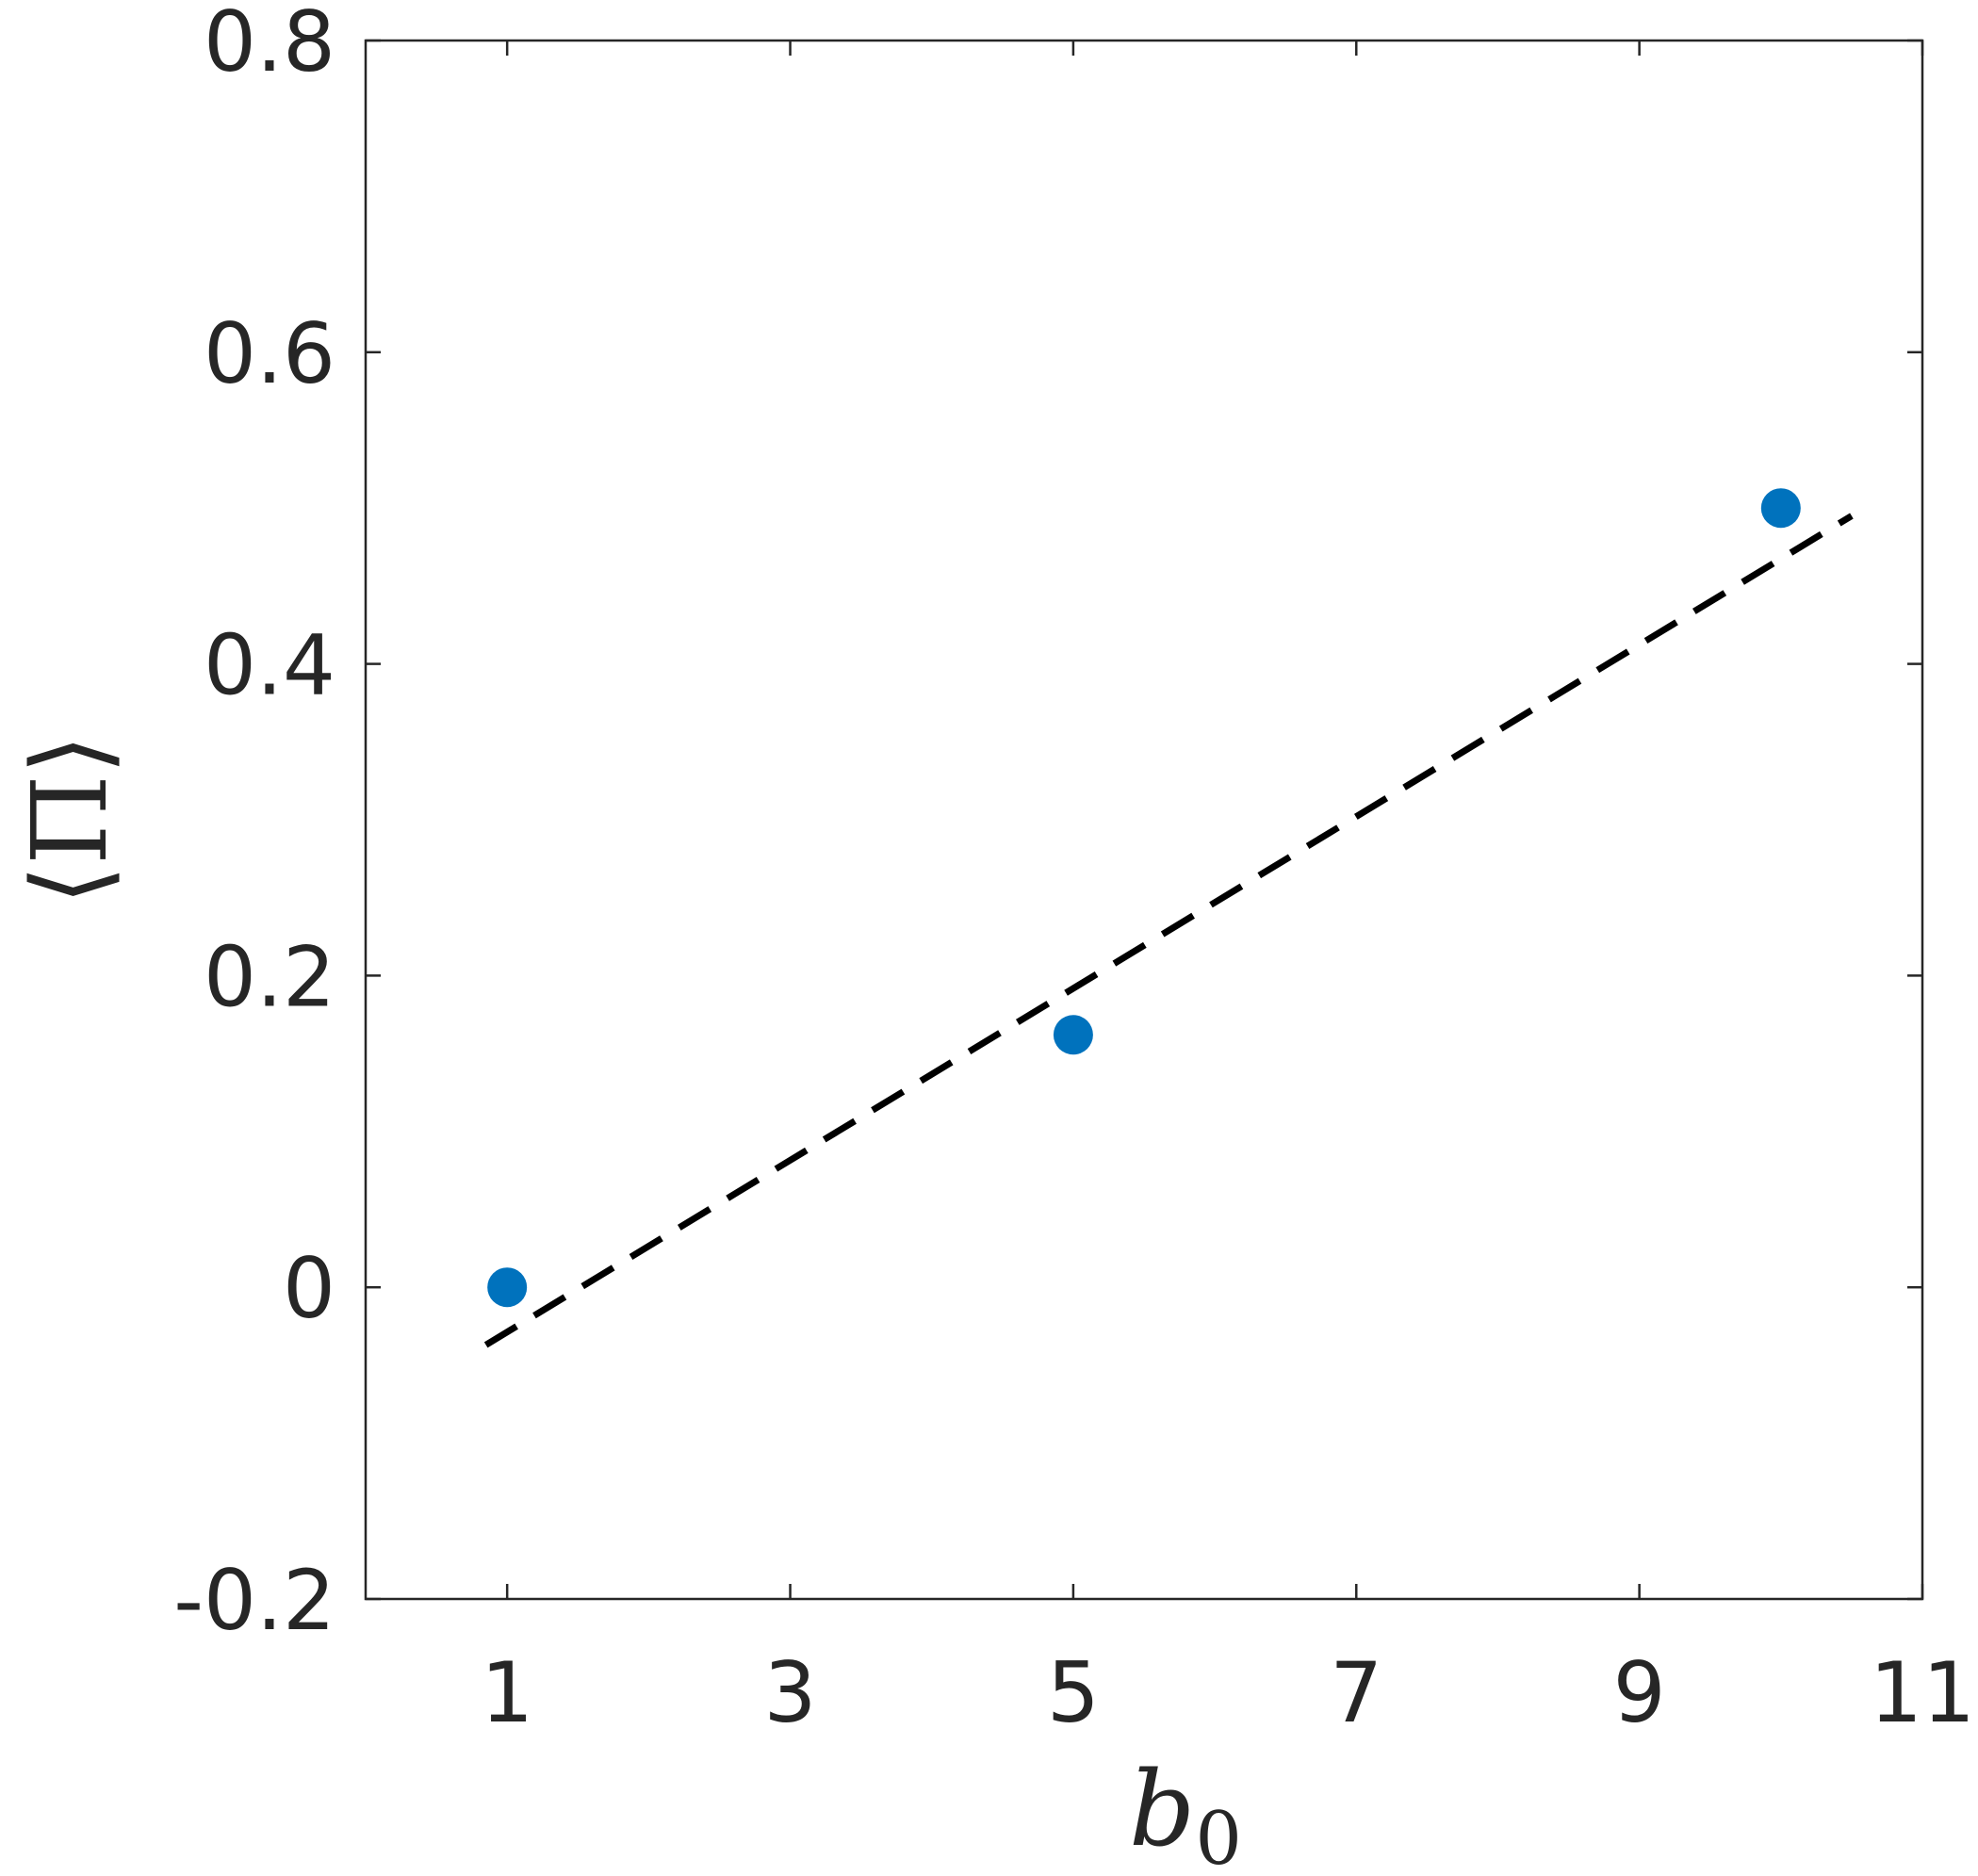 Image resolution: width=1978 pixels, height=1876 pixels. I want to click on y-tick-label: 0.4, so click(269, 665).